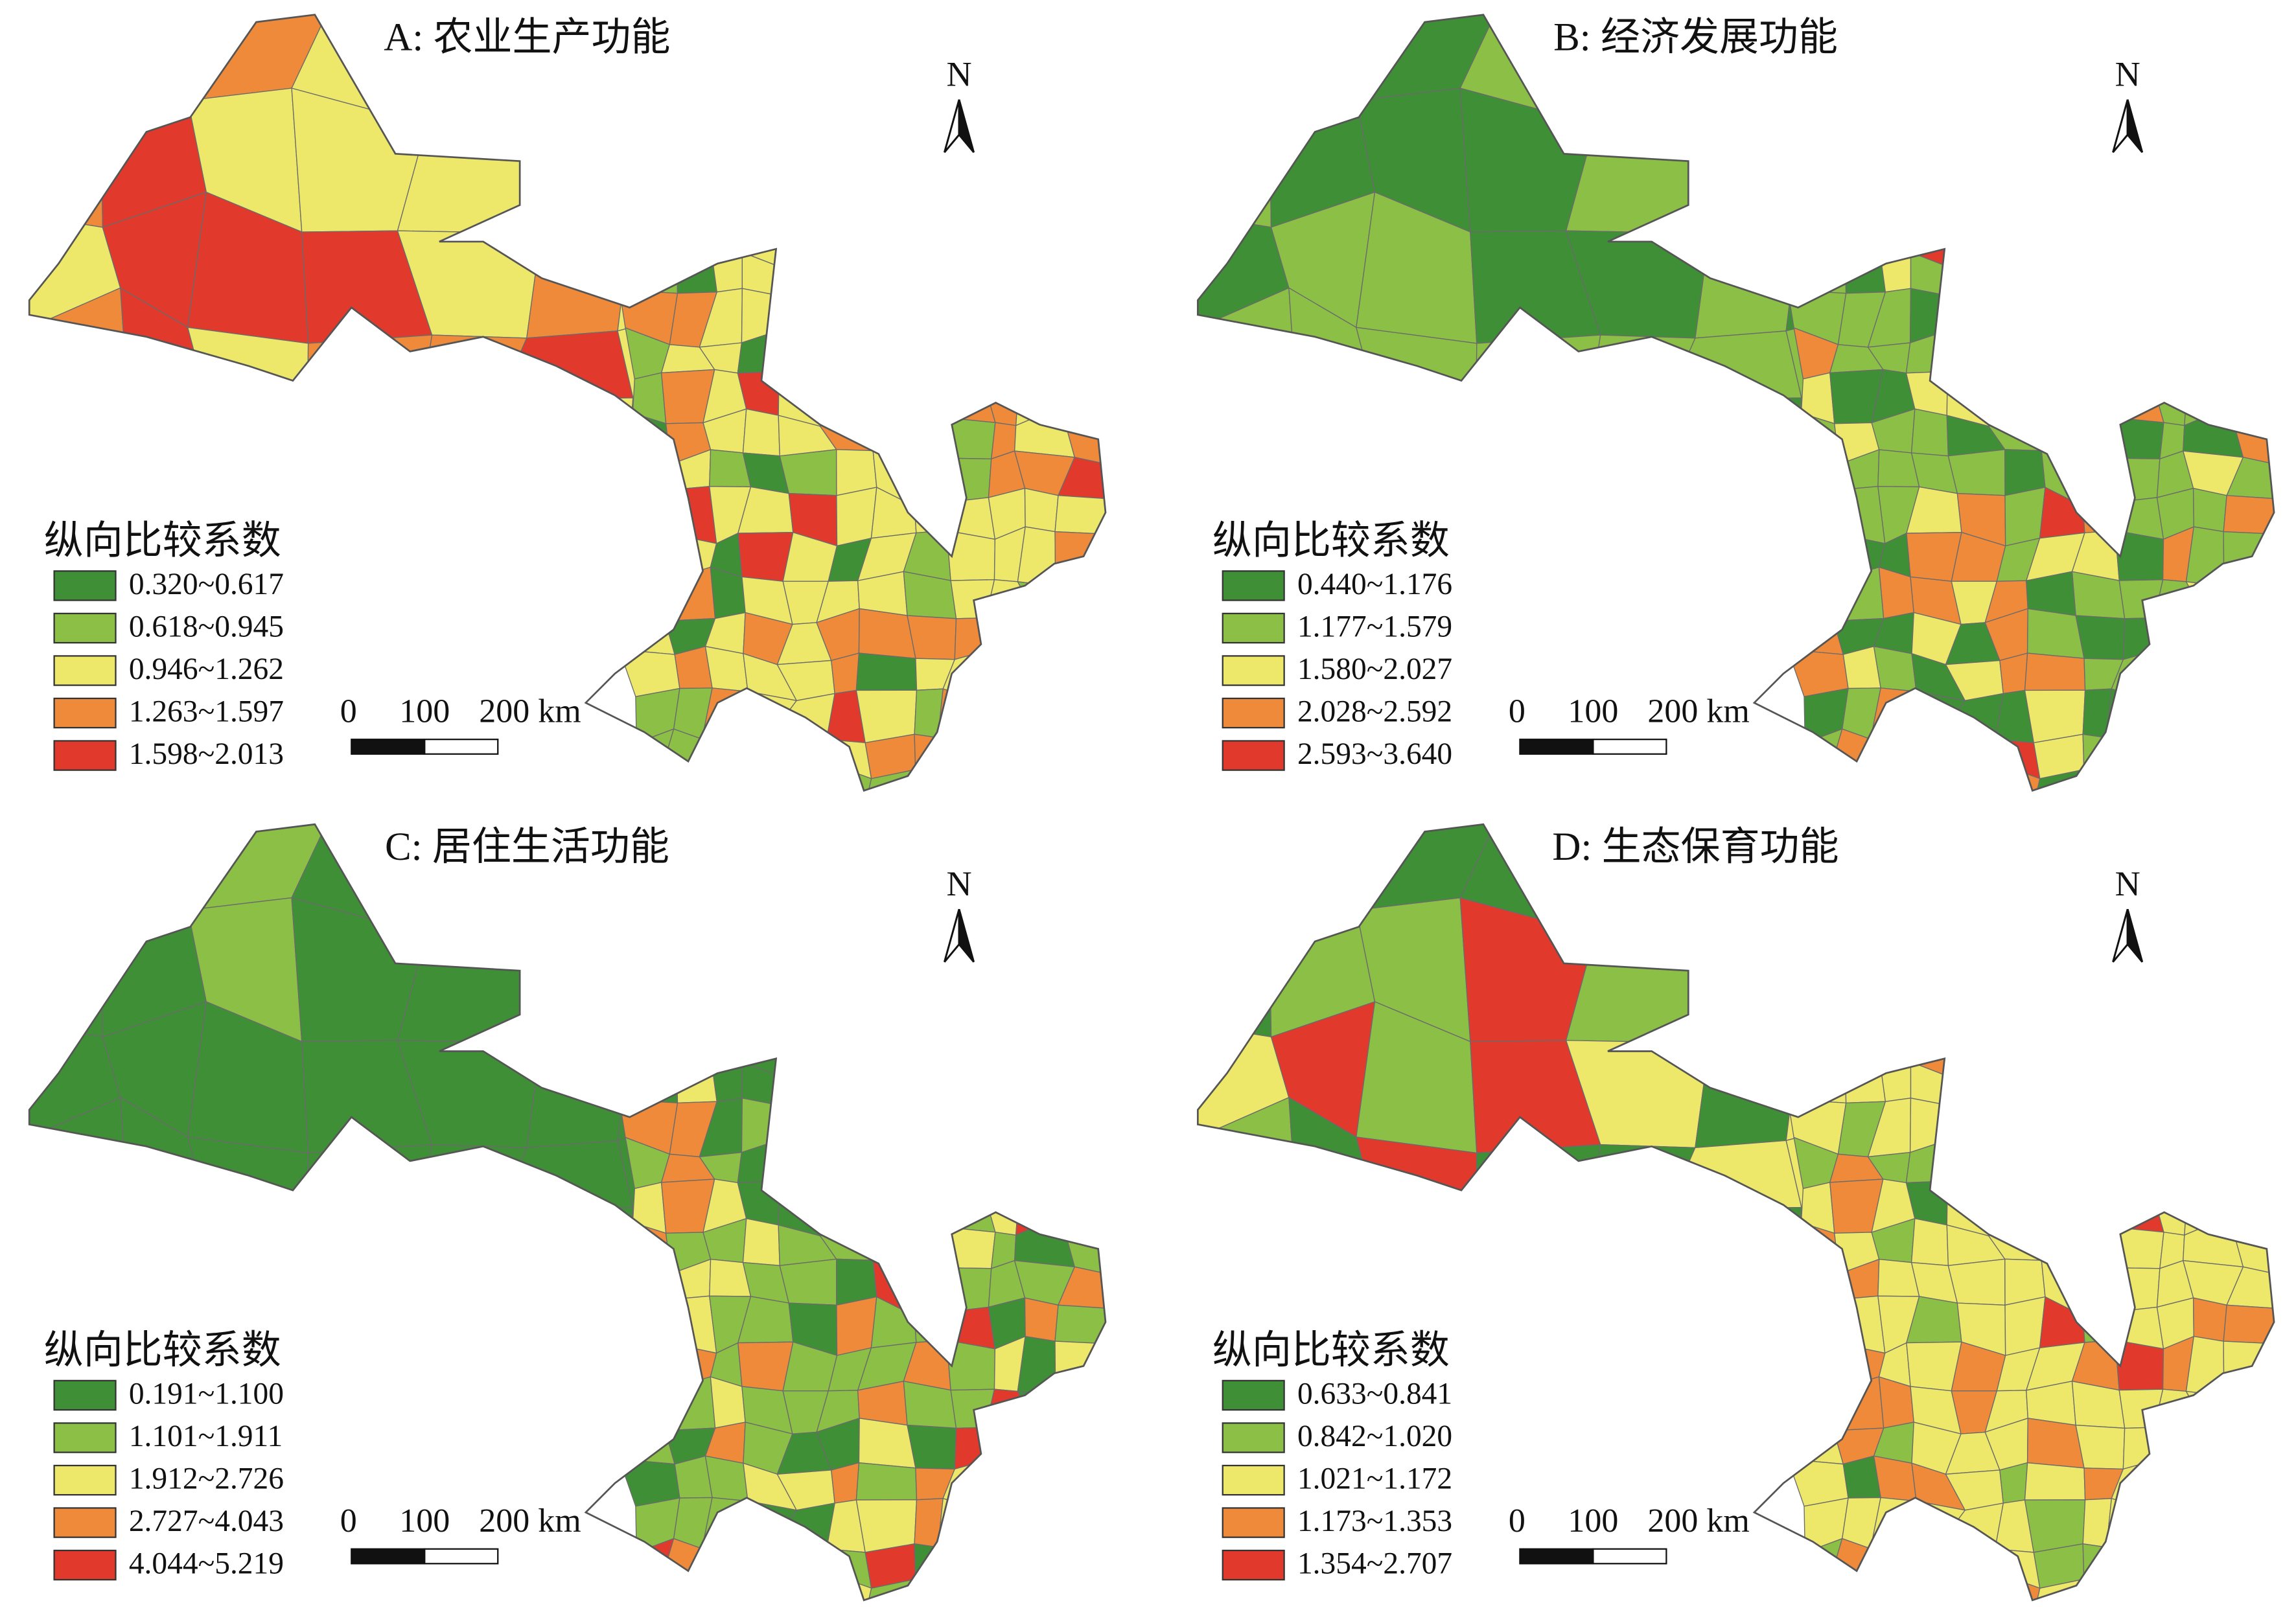  Describe the element at coordinates (952, 126) in the screenshot. I see `north-arrow-left` at that location.